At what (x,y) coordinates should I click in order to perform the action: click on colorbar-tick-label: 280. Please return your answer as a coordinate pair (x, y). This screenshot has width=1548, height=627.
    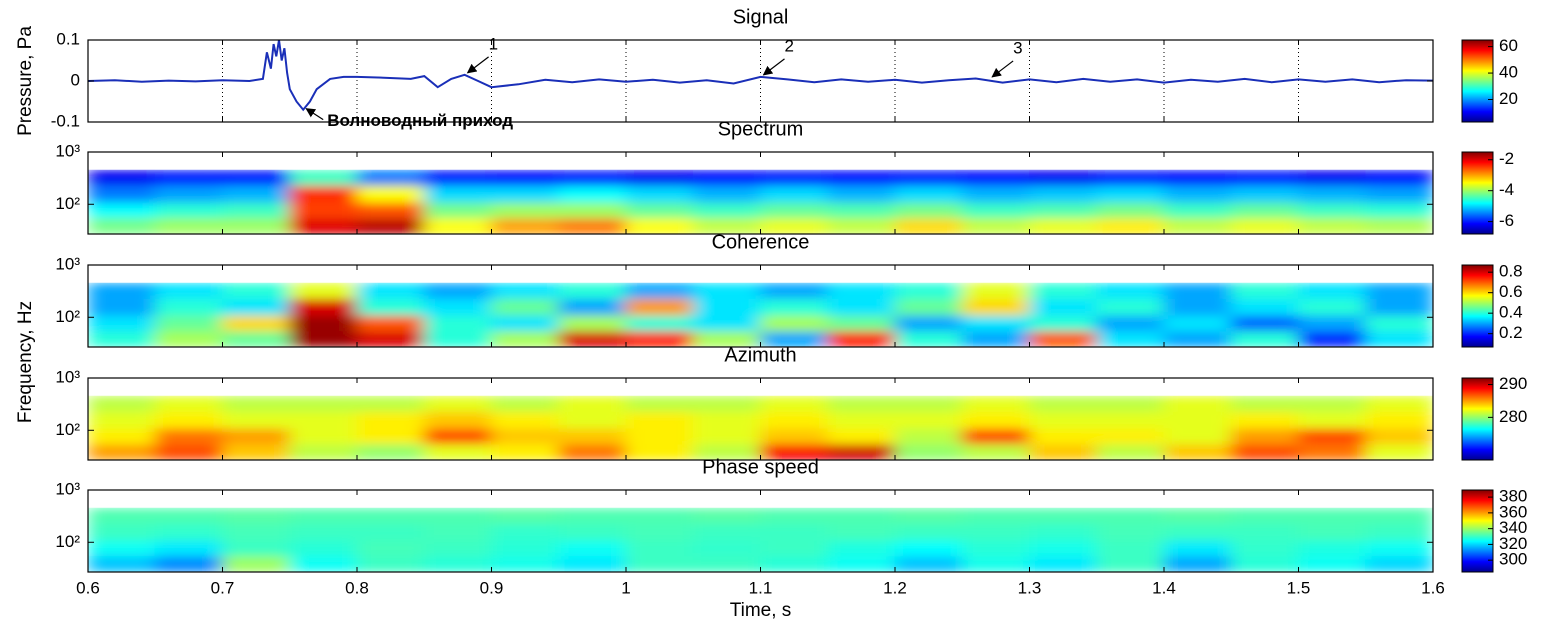
    Looking at the image, I should click on (1513, 416).